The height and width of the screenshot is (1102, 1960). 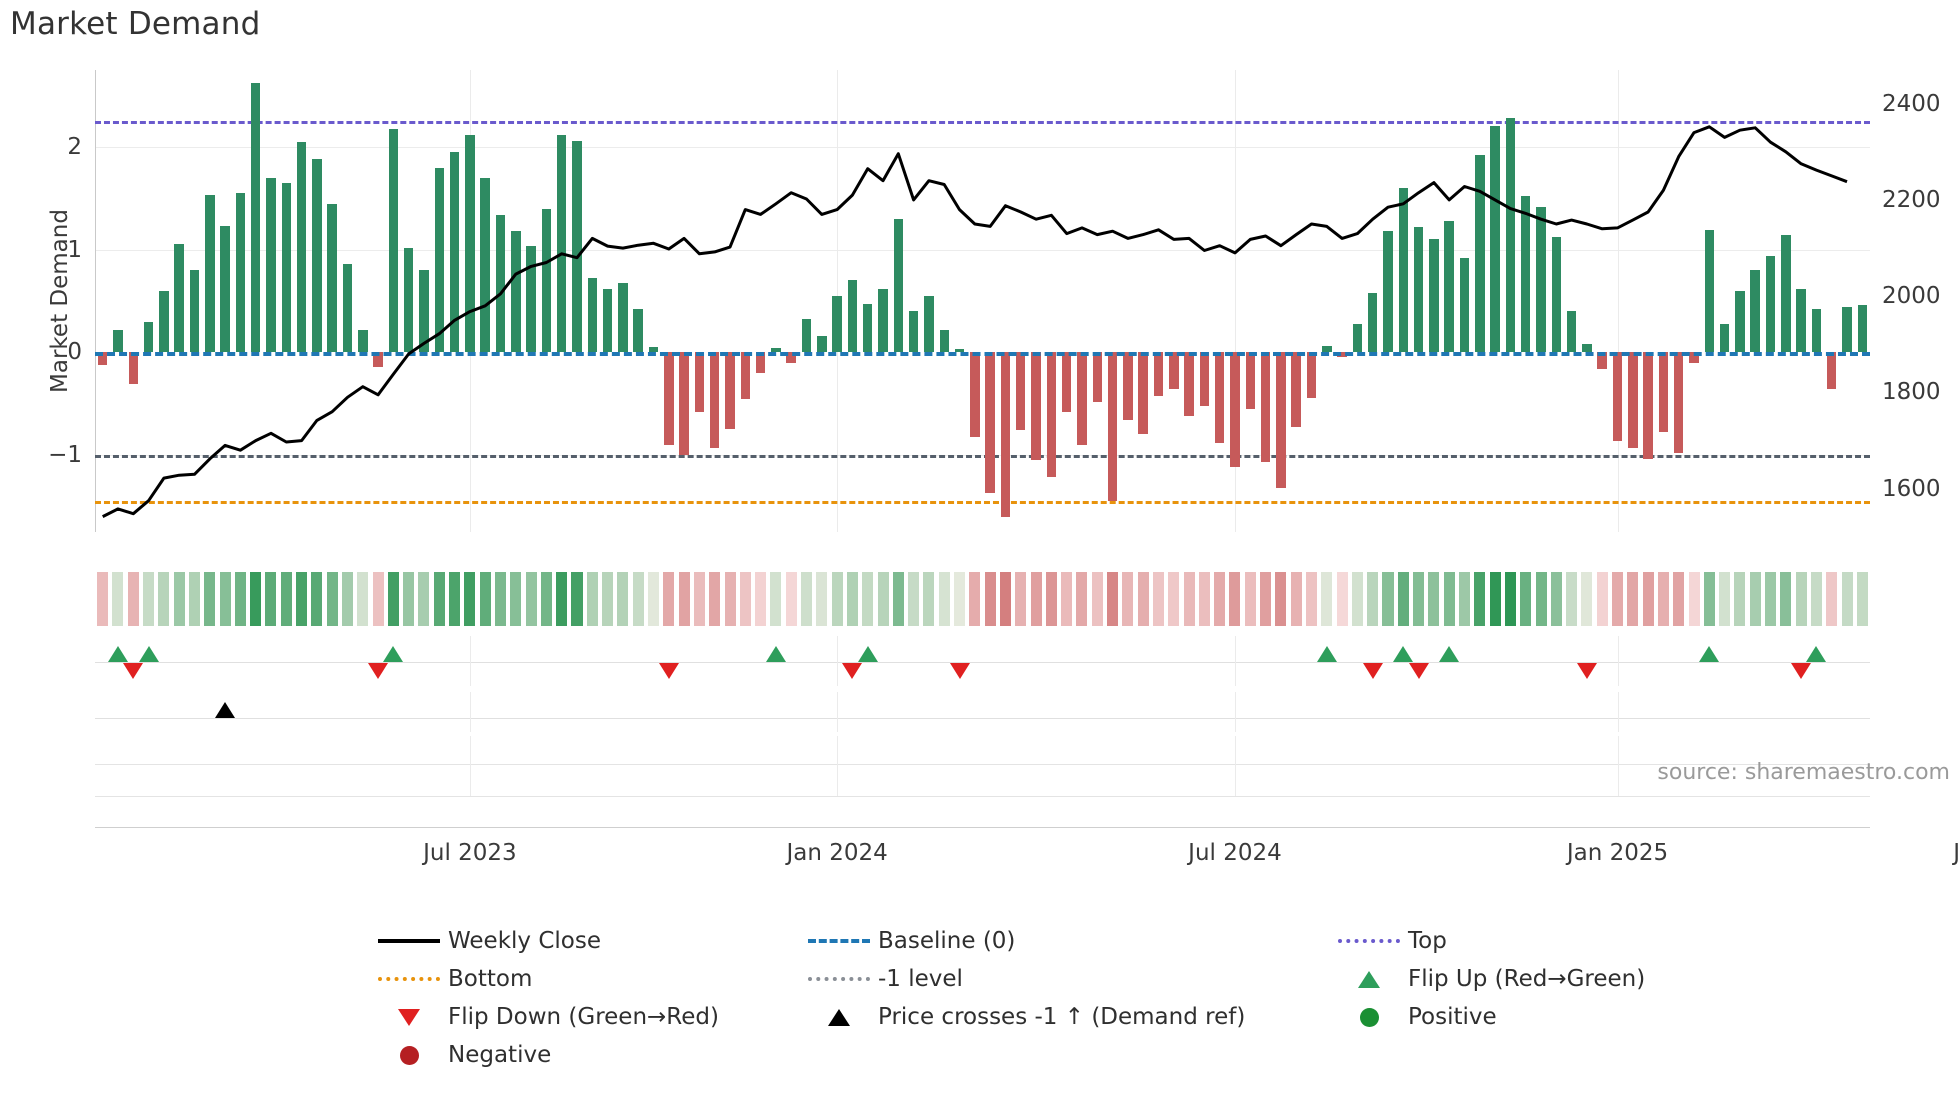 What do you see at coordinates (135, 24) in the screenshot?
I see `page-title: Market Demand` at bounding box center [135, 24].